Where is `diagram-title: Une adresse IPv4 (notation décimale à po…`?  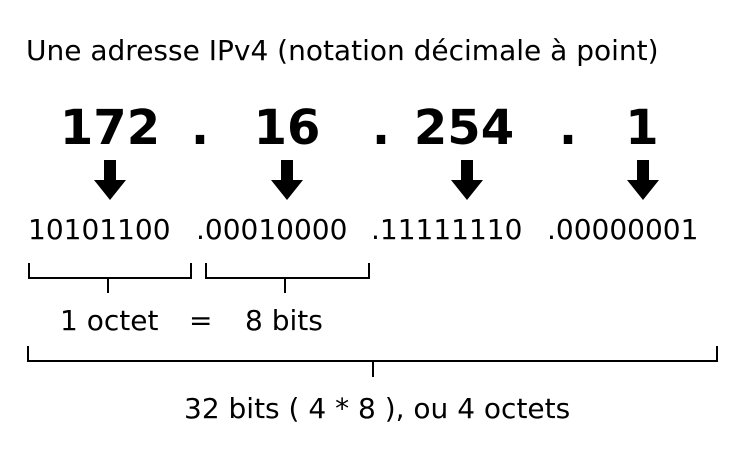 diagram-title: Une adresse IPv4 (notation décimale à po… is located at coordinates (342, 50).